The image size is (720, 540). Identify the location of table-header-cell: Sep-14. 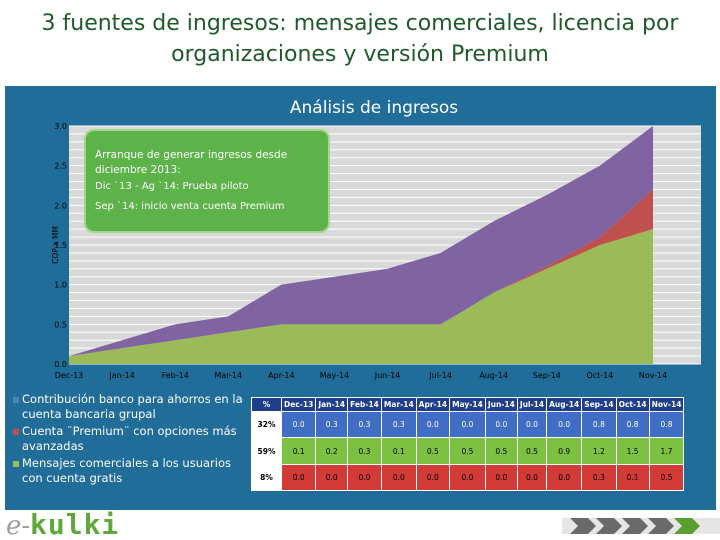
(599, 404).